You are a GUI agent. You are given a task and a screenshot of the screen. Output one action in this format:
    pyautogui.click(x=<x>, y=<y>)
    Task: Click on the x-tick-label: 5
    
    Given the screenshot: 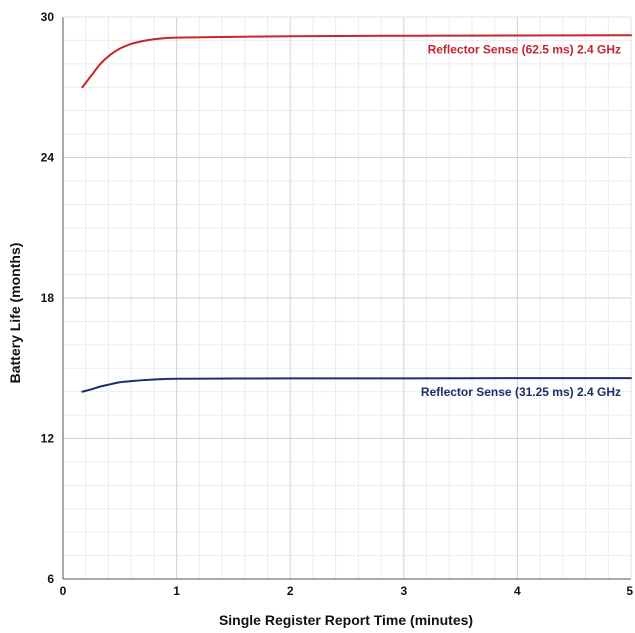 What is the action you would take?
    pyautogui.click(x=629, y=591)
    